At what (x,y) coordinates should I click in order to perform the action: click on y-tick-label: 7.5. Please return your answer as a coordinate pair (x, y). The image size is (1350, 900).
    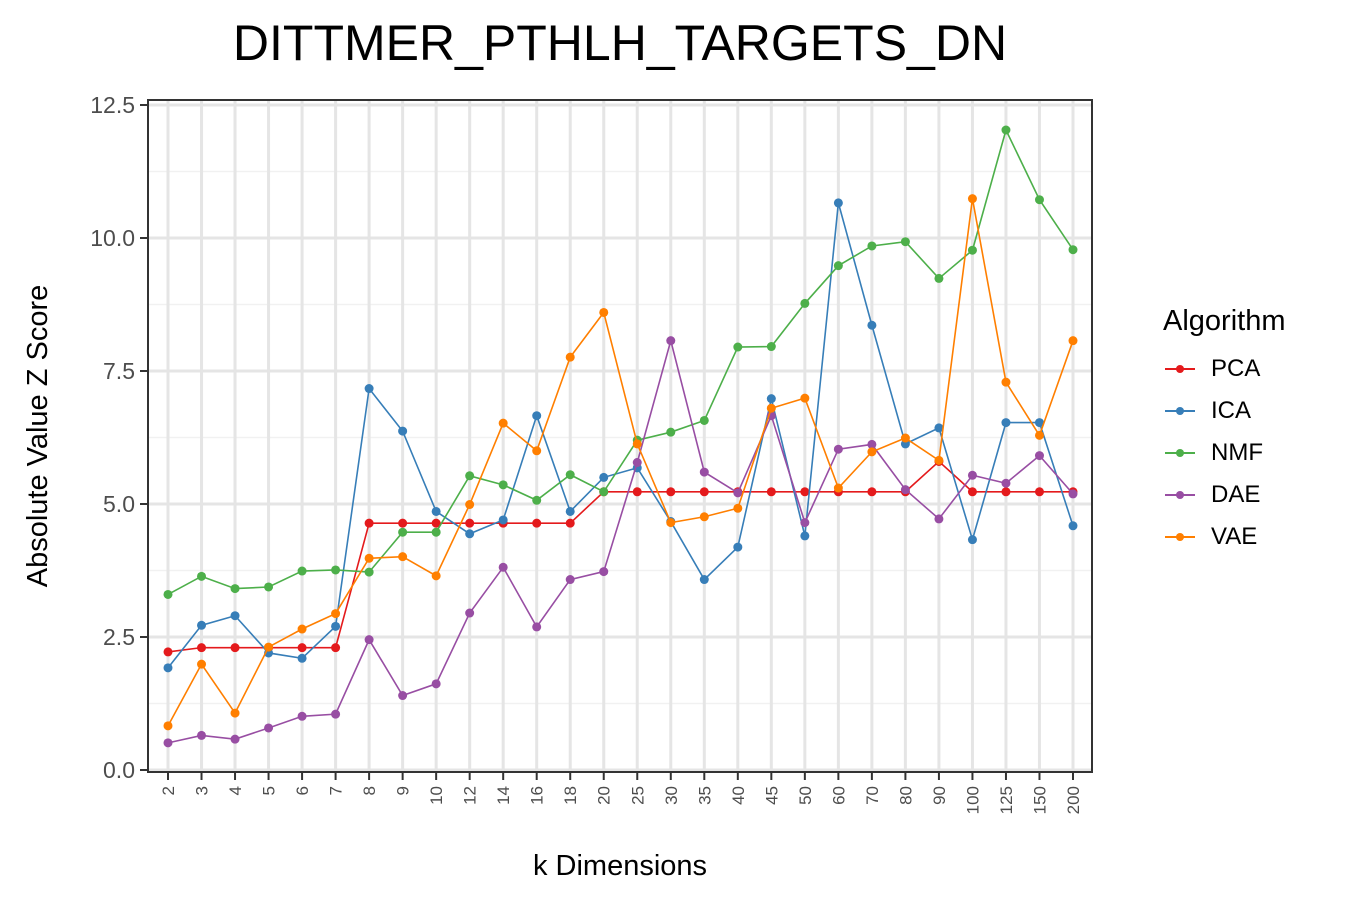
    Looking at the image, I should click on (119, 371).